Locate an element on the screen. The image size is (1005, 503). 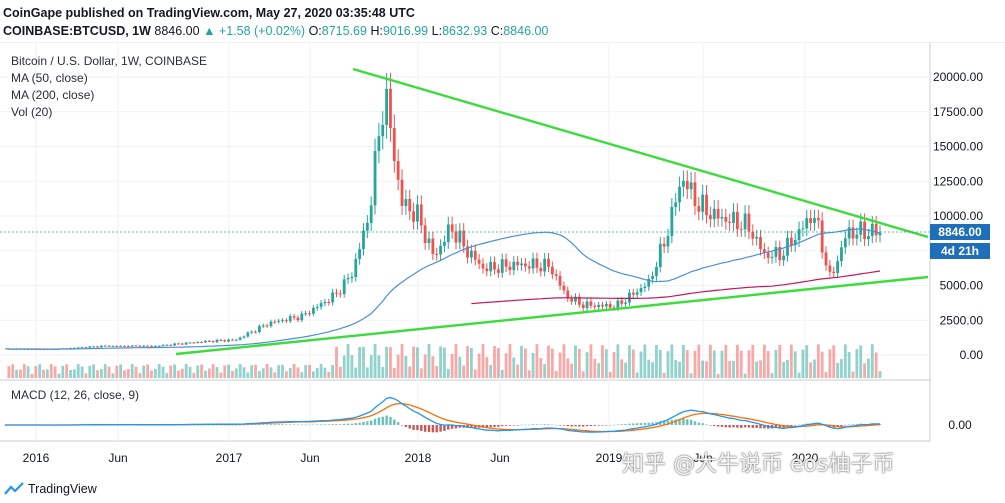
time-tick-label: 2018 is located at coordinates (418, 458).